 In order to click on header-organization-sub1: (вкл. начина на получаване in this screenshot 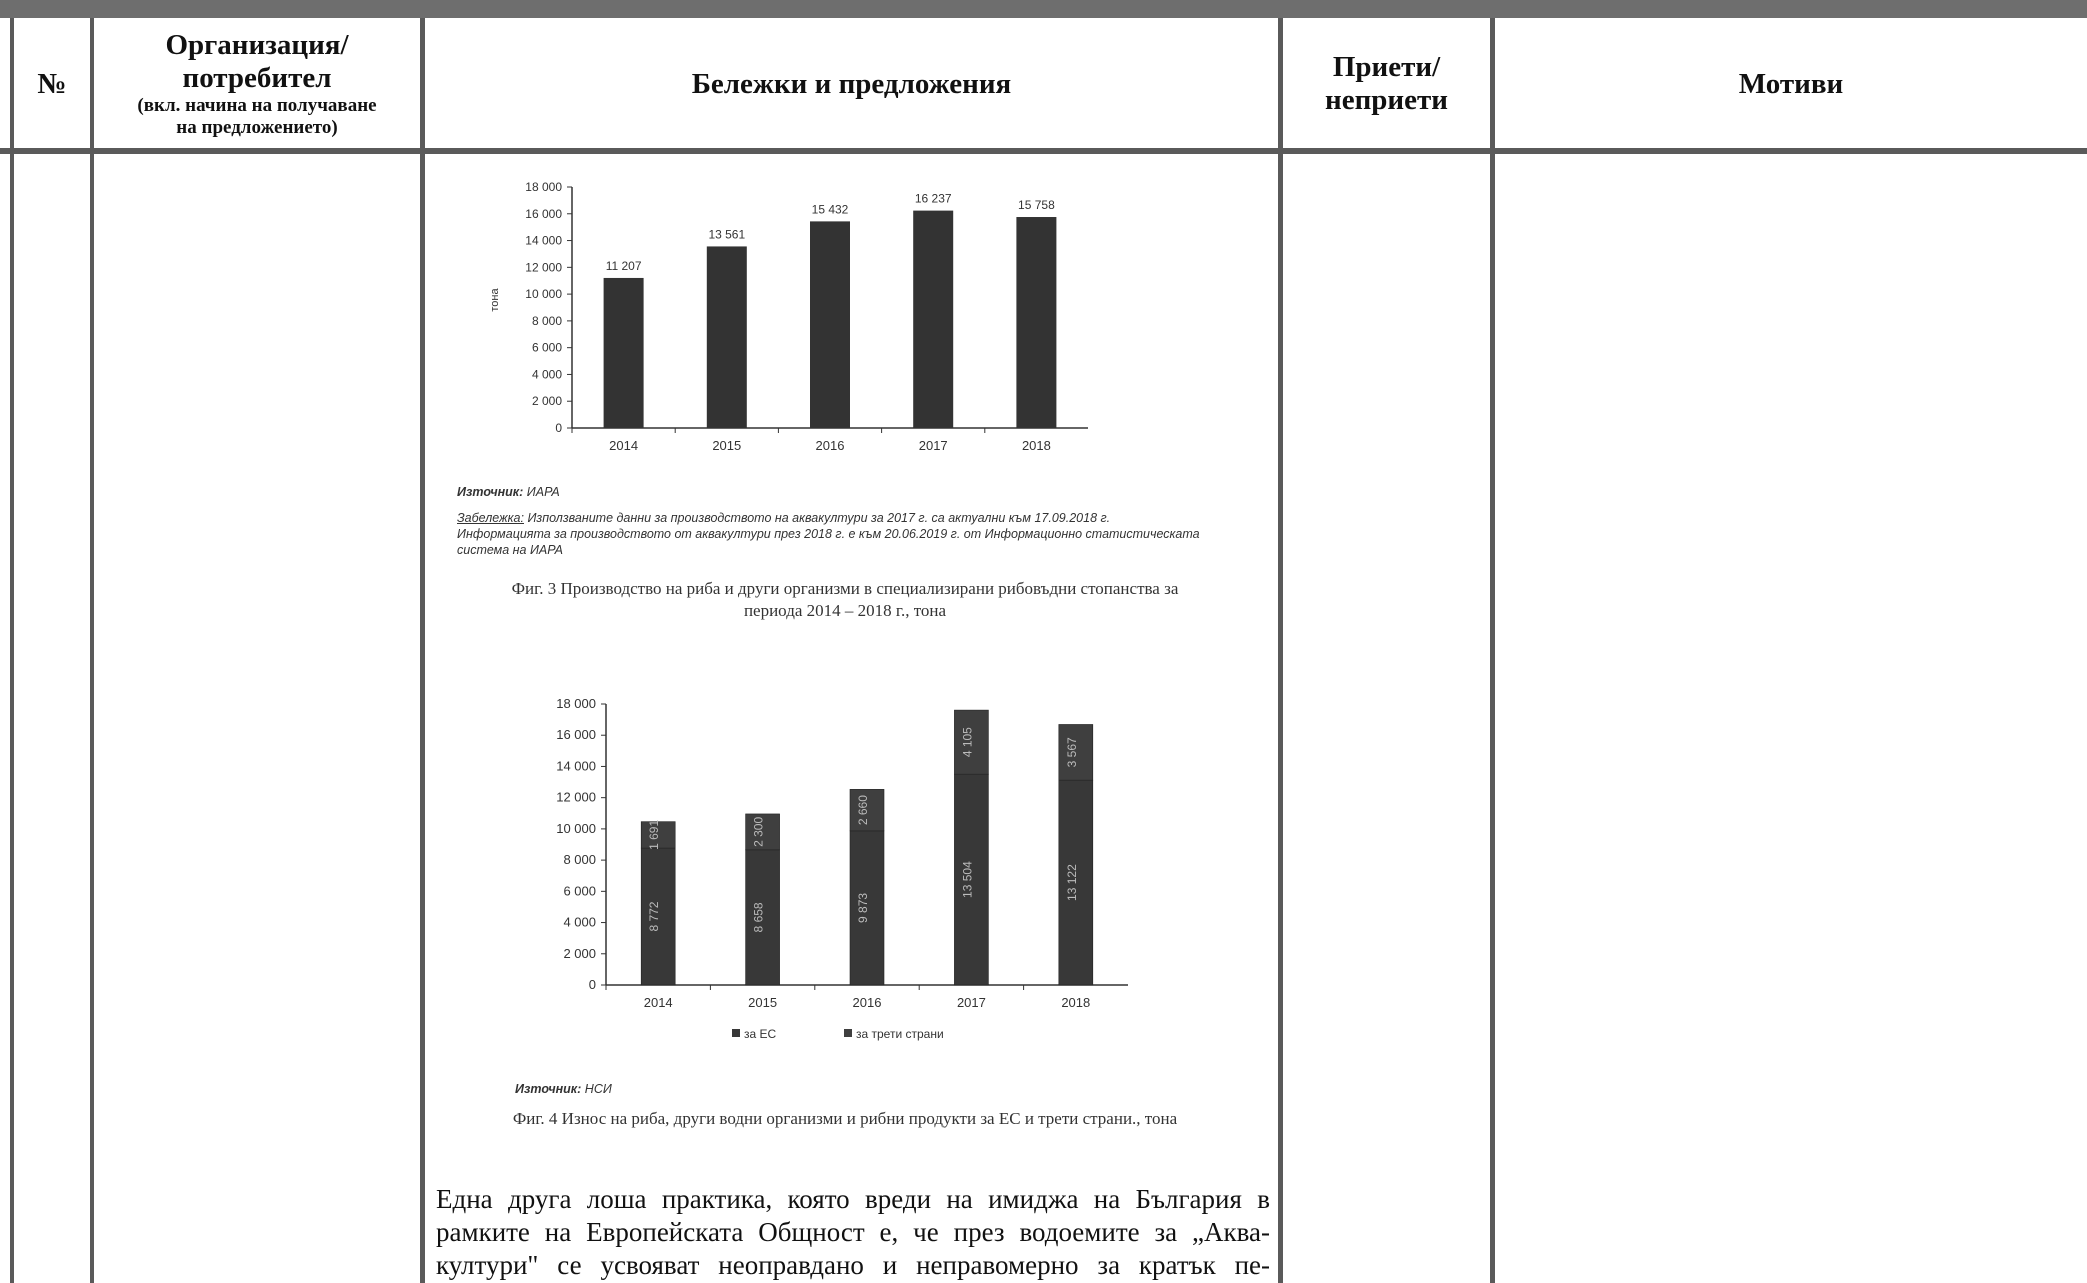, I will do `click(257, 105)`.